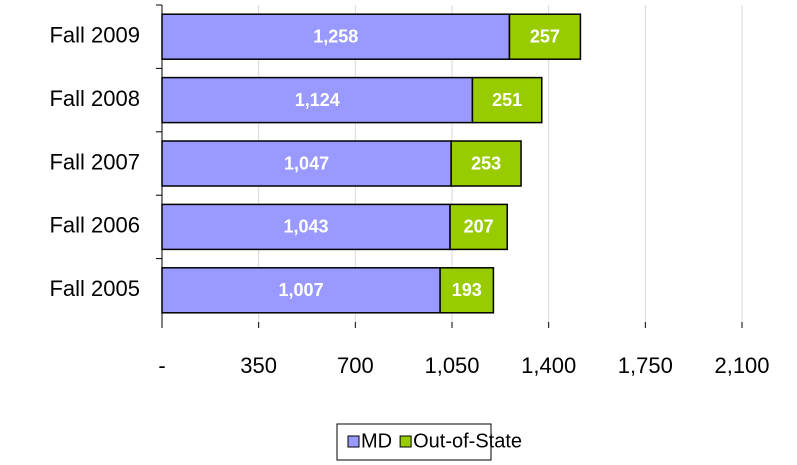 This screenshot has height=465, width=797. I want to click on y-tick-label: Fall 2007, so click(94, 161).